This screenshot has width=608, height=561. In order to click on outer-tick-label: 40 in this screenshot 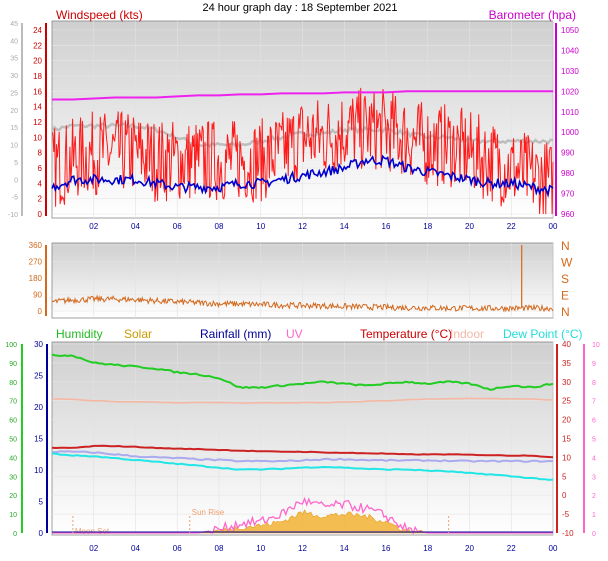, I will do `click(14, 41)`.